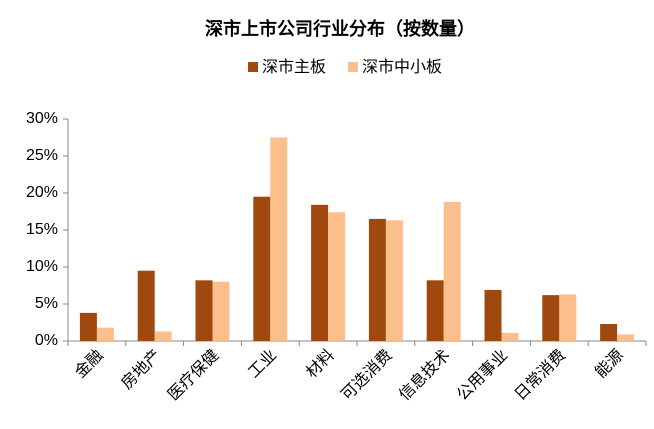 This screenshot has width=654, height=429. Describe the element at coordinates (42, 192) in the screenshot. I see `y-tick-label: 20%` at that location.